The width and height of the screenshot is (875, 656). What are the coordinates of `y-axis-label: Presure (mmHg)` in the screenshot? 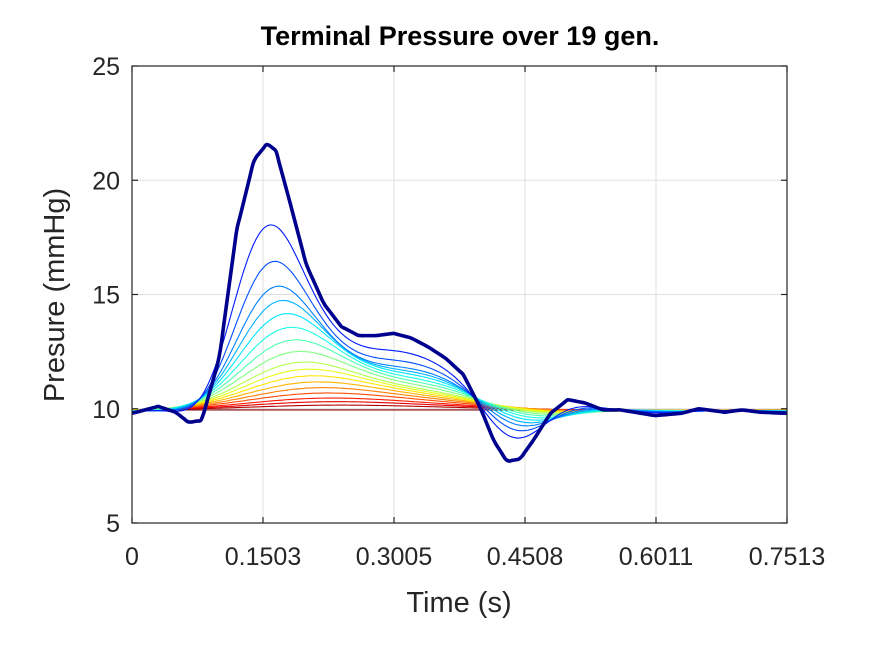 It's located at (55, 295).